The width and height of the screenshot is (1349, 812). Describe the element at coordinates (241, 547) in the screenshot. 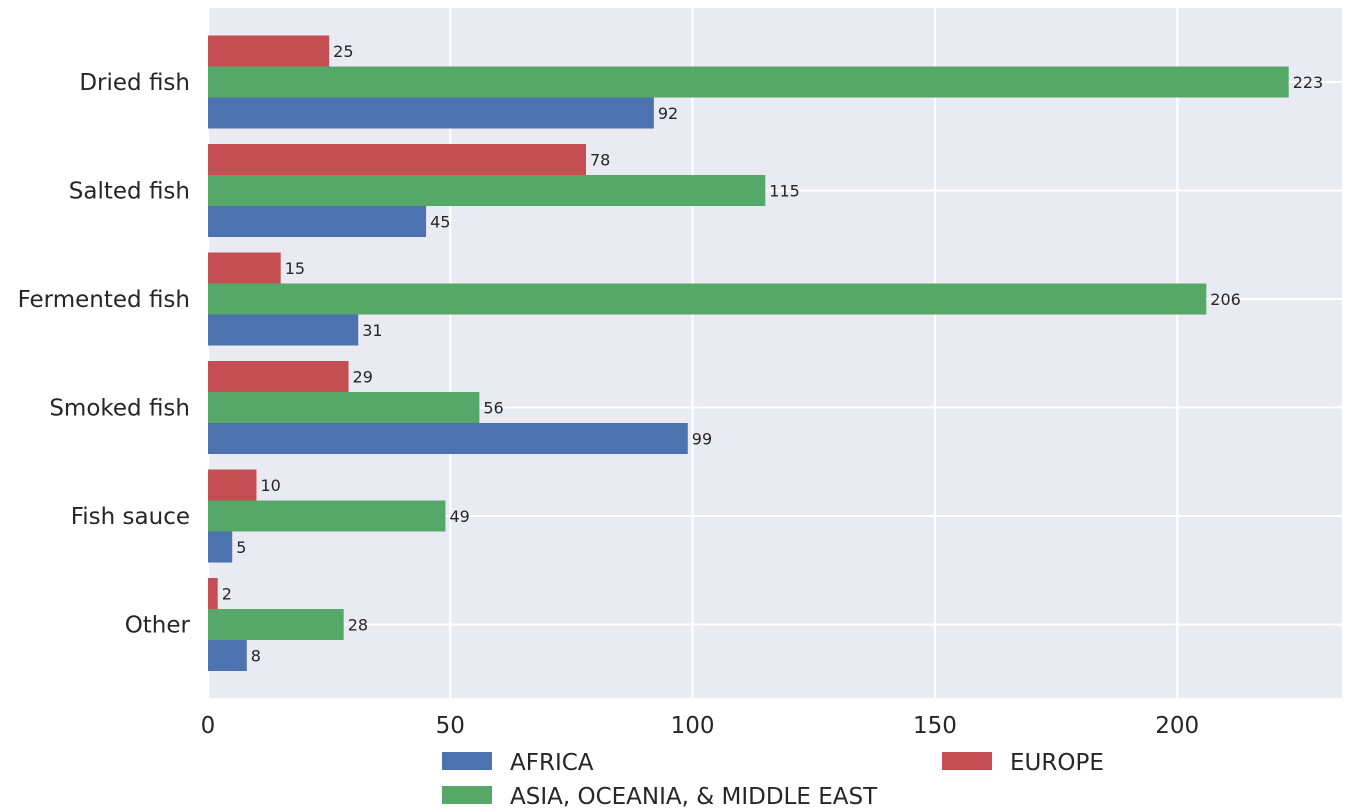

I see `data-label: 5` at that location.